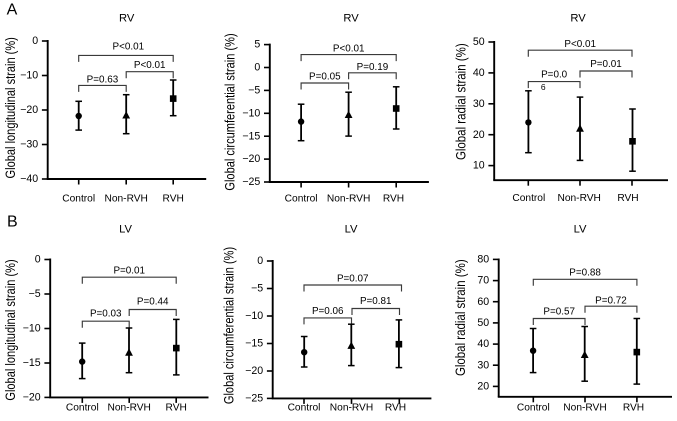 The width and height of the screenshot is (677, 421). I want to click on svg-text: 70, so click(483, 281).